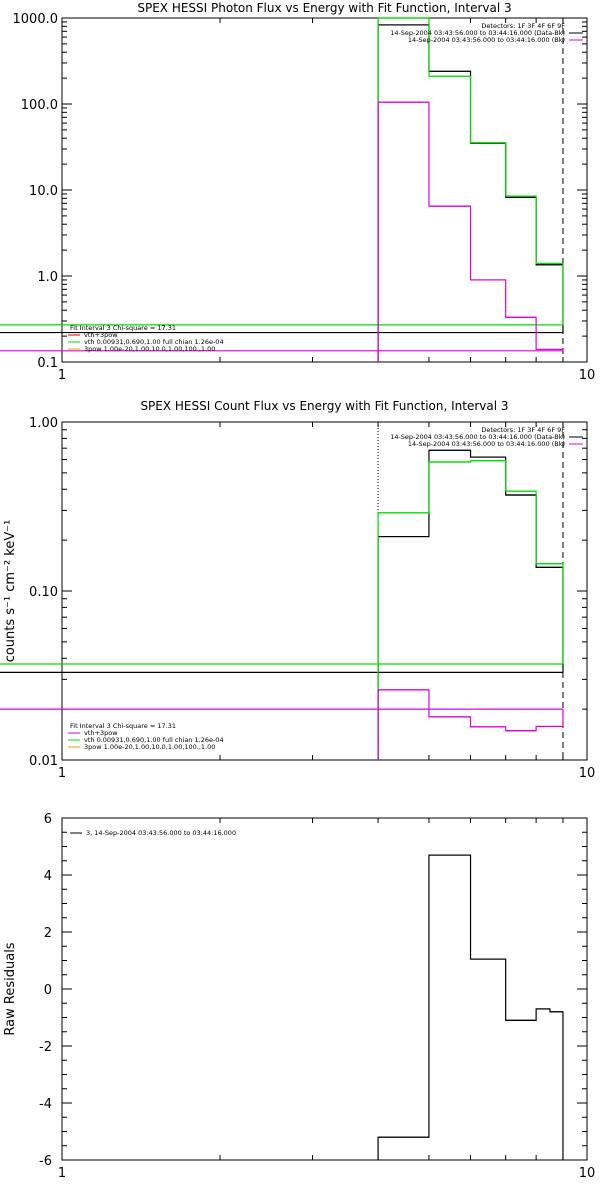  Describe the element at coordinates (48, 990) in the screenshot. I see `y-tick-label: 0` at that location.